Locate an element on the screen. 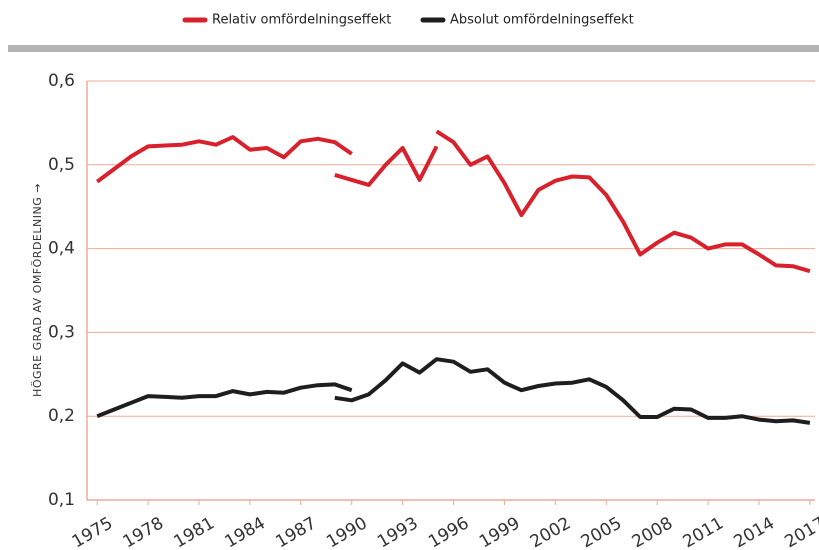 Image resolution: width=819 pixels, height=550 pixels. y-tick-label: 0,4 is located at coordinates (61, 249).